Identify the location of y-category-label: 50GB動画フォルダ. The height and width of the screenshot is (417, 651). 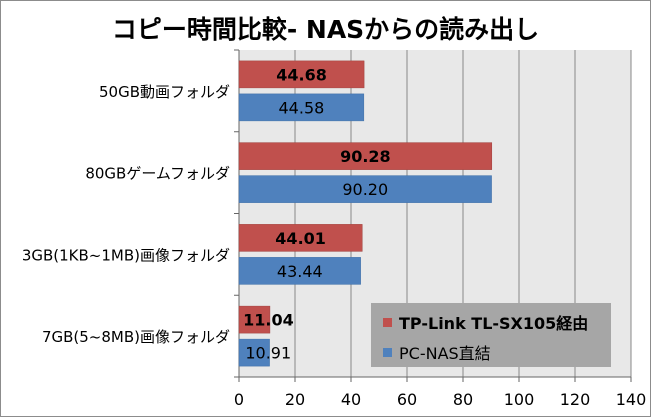
(164, 92).